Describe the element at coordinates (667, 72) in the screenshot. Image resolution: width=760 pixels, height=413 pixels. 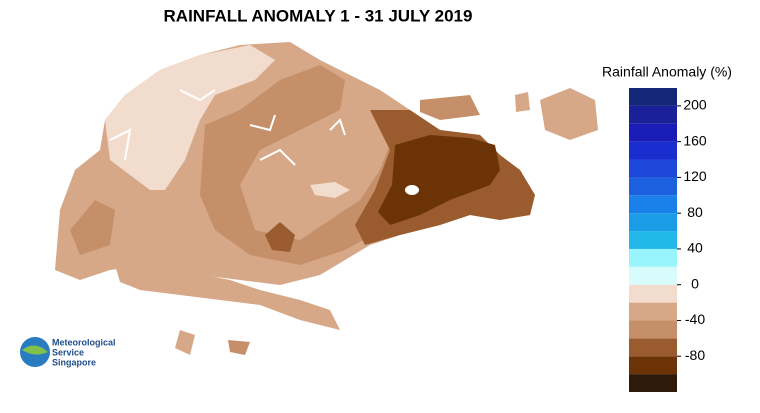
I see `legend-title: Rainfall Anomaly (%)` at that location.